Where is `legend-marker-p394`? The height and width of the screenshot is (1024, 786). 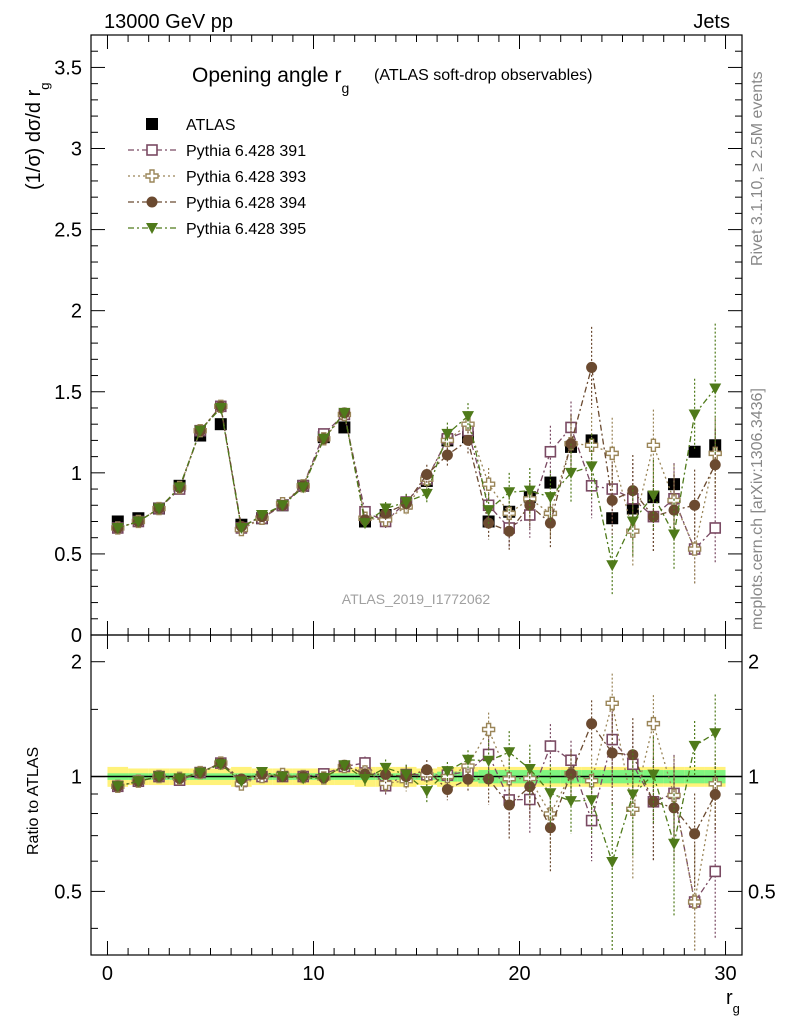 legend-marker-p394 is located at coordinates (152, 202).